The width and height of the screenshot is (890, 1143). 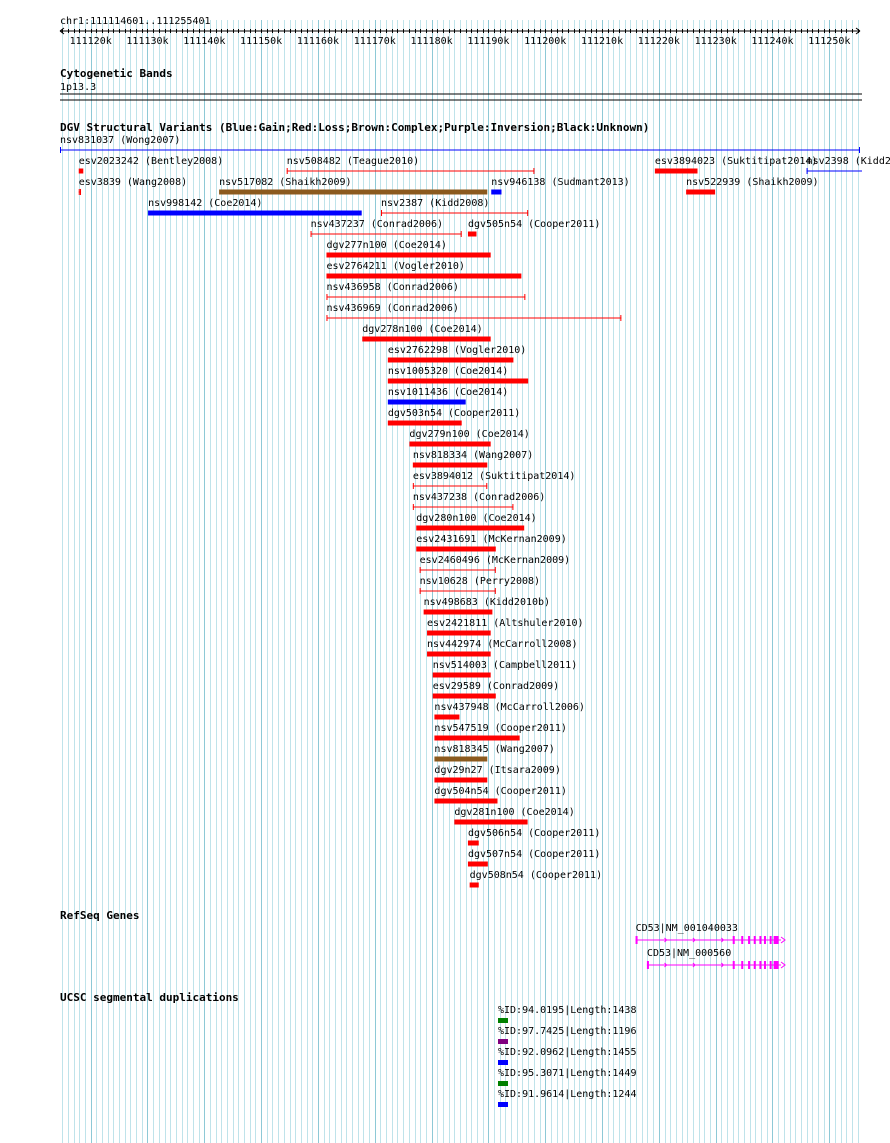 I want to click on dgv-variant: dgv278n100 (Coe2014), so click(x=426, y=333).